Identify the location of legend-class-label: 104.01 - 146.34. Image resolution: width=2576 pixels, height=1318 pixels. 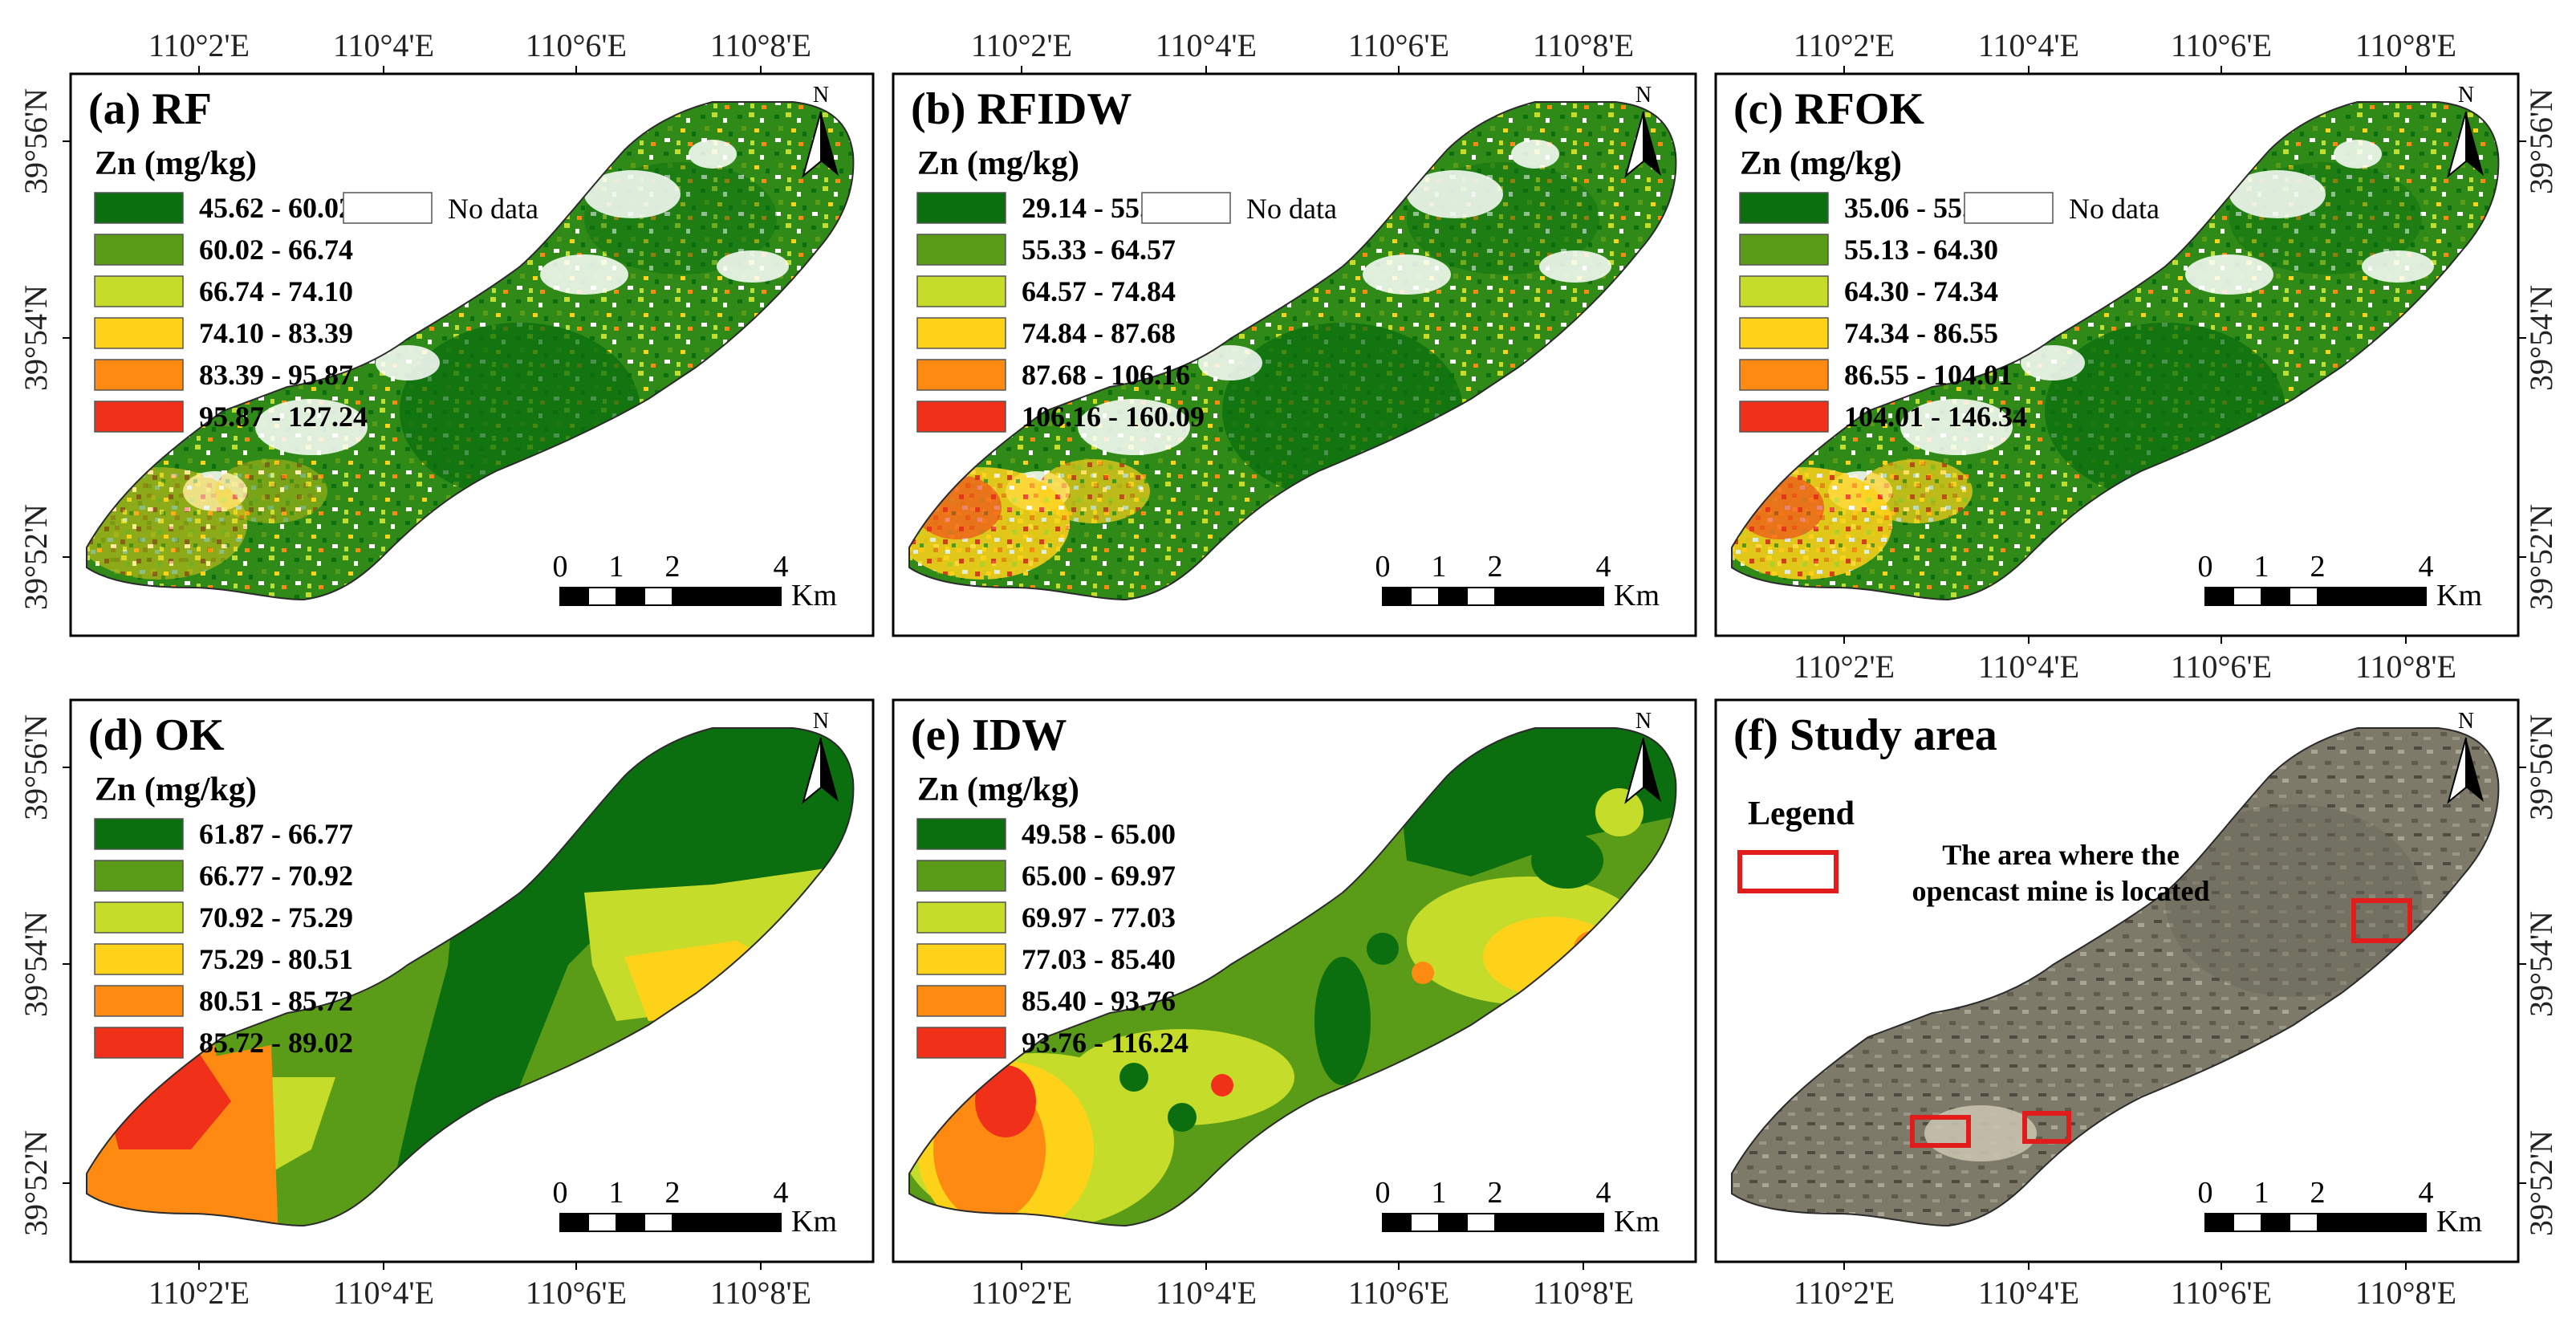
(1936, 417).